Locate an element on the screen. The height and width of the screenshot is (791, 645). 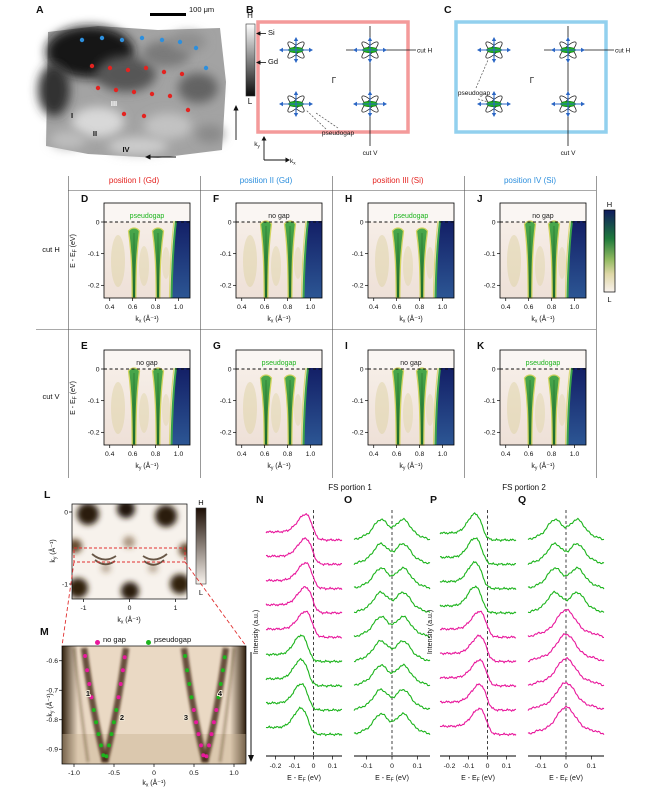
x-tick-label: 1.0 is located at coordinates (443, 454).